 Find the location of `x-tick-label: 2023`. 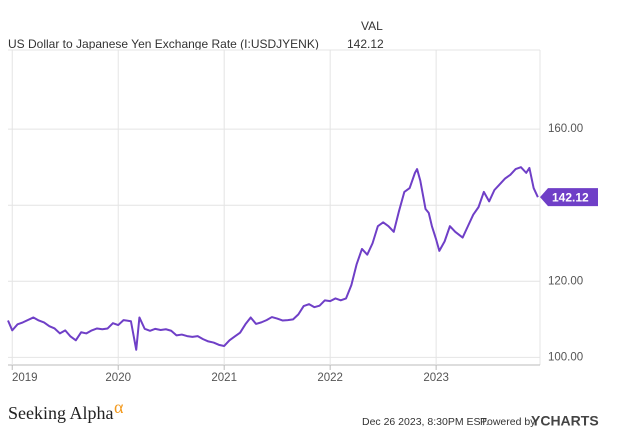

x-tick-label: 2023 is located at coordinates (436, 378).